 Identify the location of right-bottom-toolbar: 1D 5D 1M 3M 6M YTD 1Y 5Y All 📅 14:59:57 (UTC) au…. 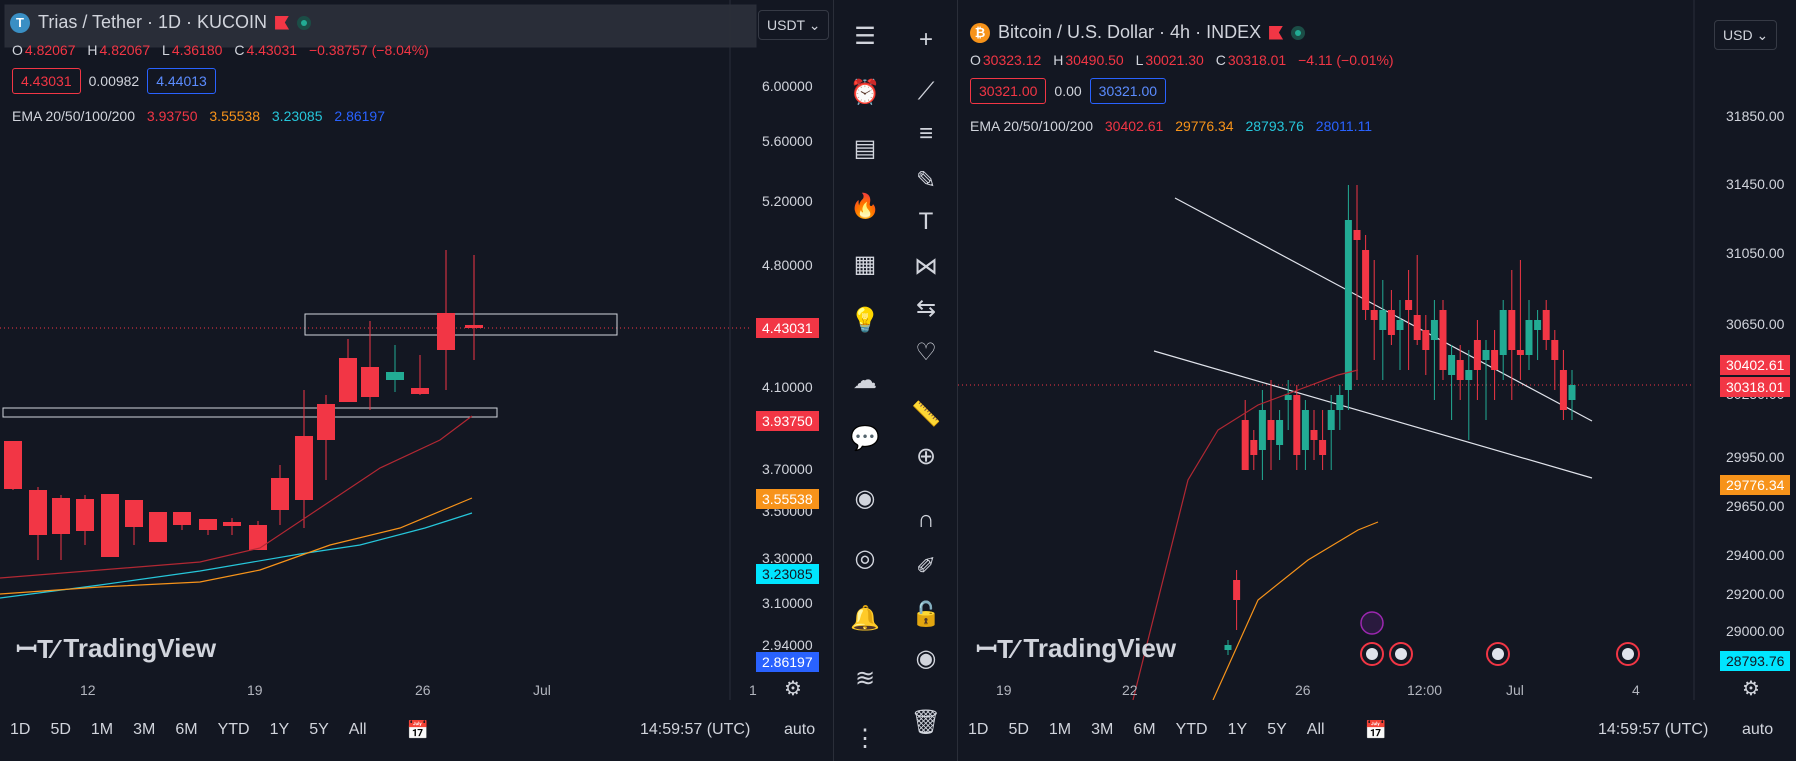
(1377, 730).